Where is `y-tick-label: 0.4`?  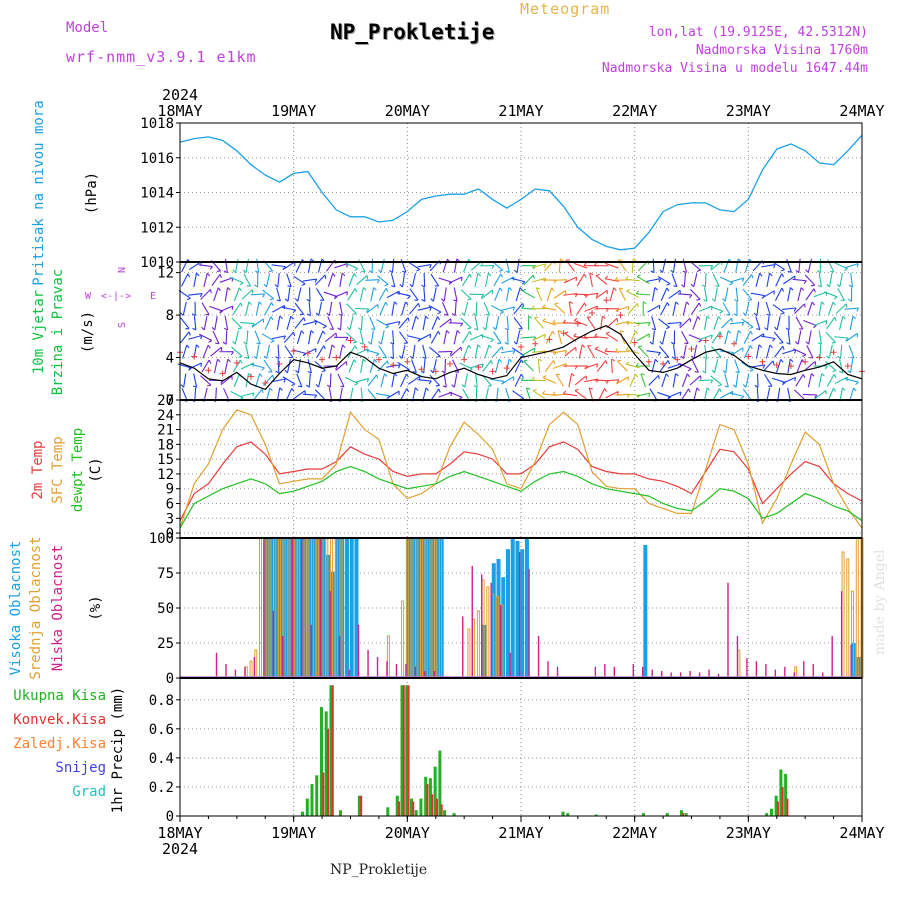 y-tick-label: 0.4 is located at coordinates (161, 759).